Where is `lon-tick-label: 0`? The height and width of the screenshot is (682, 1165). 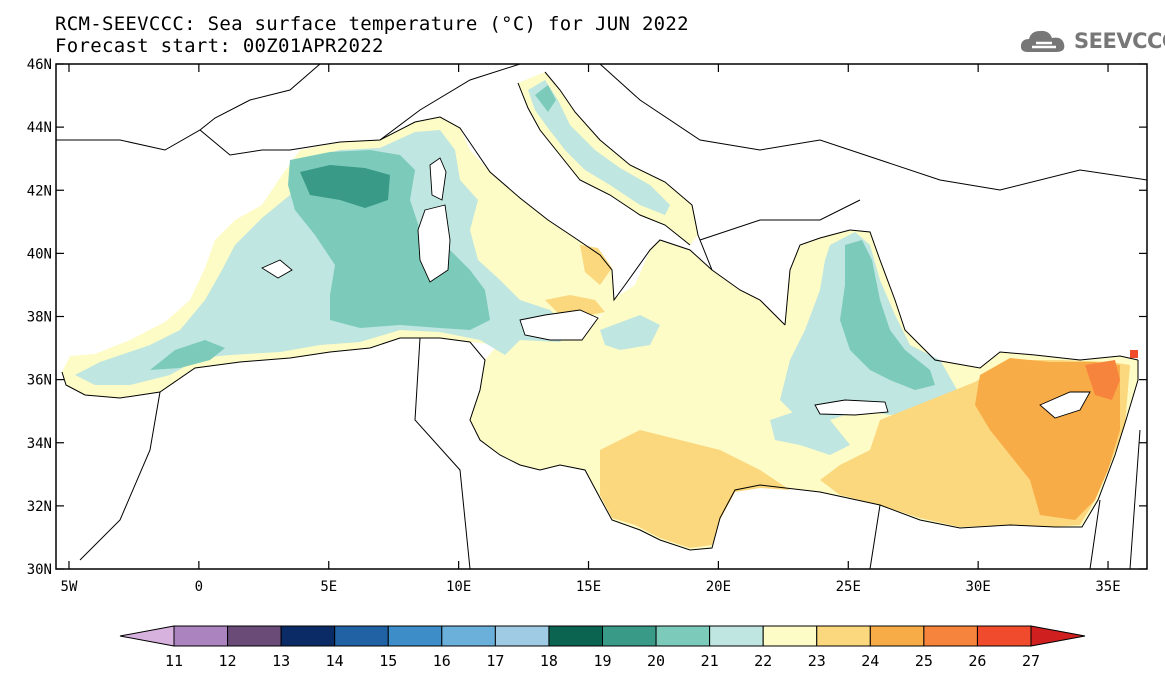 lon-tick-label: 0 is located at coordinates (199, 587).